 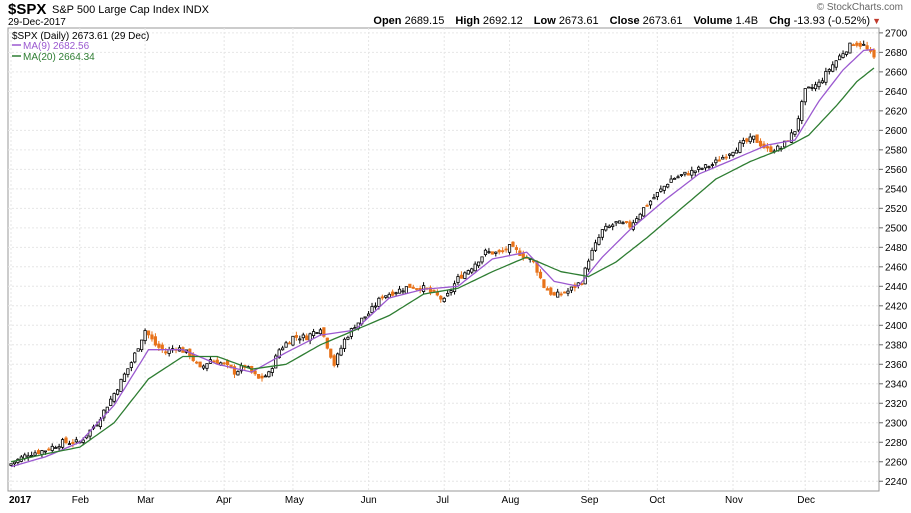 What do you see at coordinates (747, 21) in the screenshot?
I see `volume-value: 1.4B` at bounding box center [747, 21].